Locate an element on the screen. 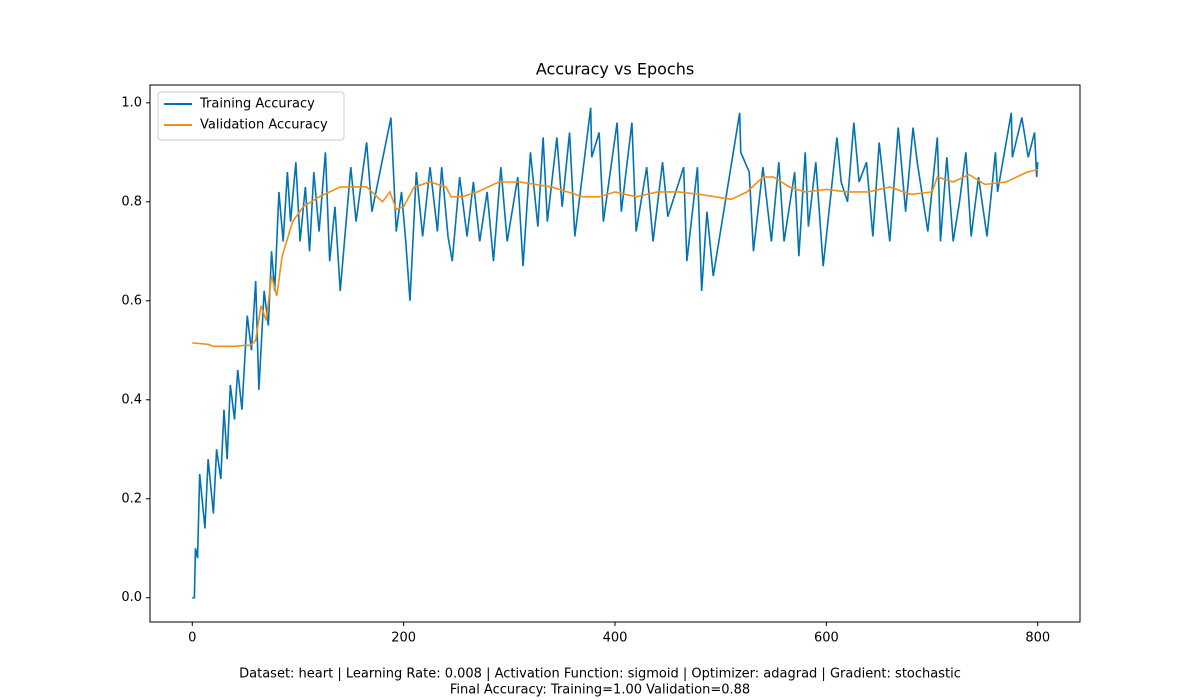 This screenshot has width=1200, height=700. y-tick-label: 0.2 is located at coordinates (131, 498).